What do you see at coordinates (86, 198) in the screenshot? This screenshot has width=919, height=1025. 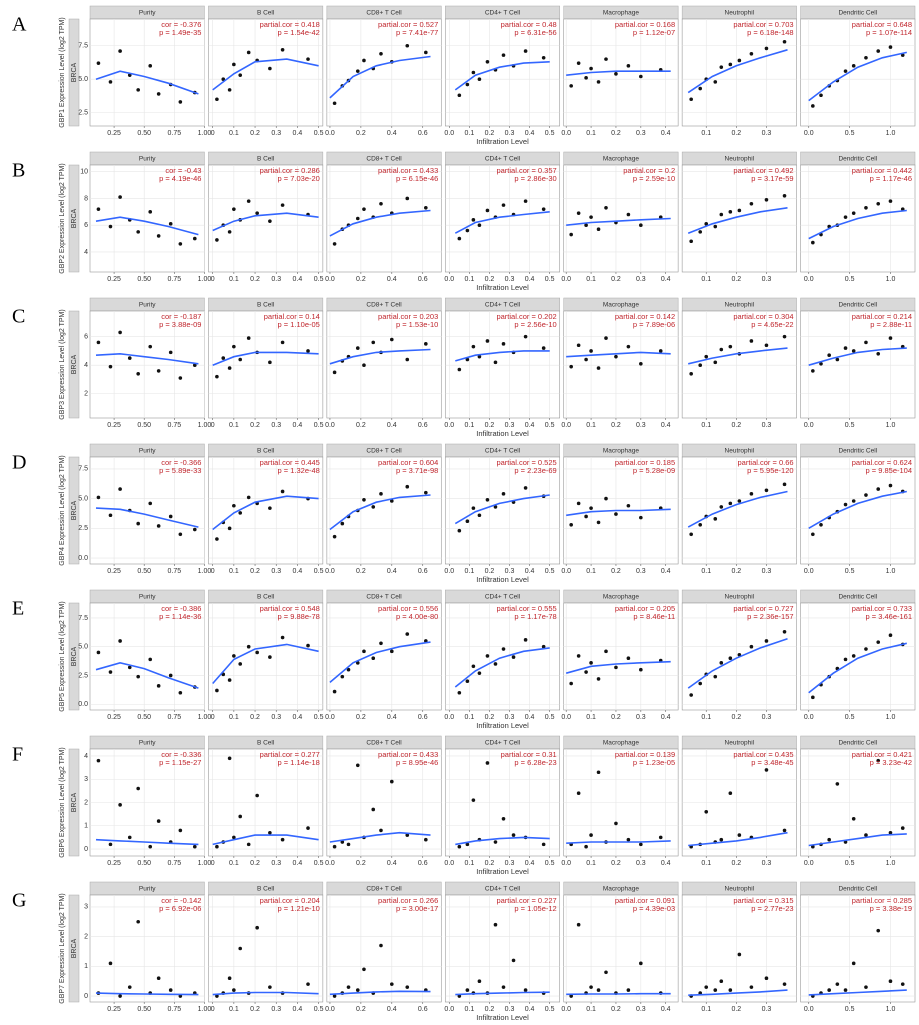 I see `y-tick-label: 8` at bounding box center [86, 198].